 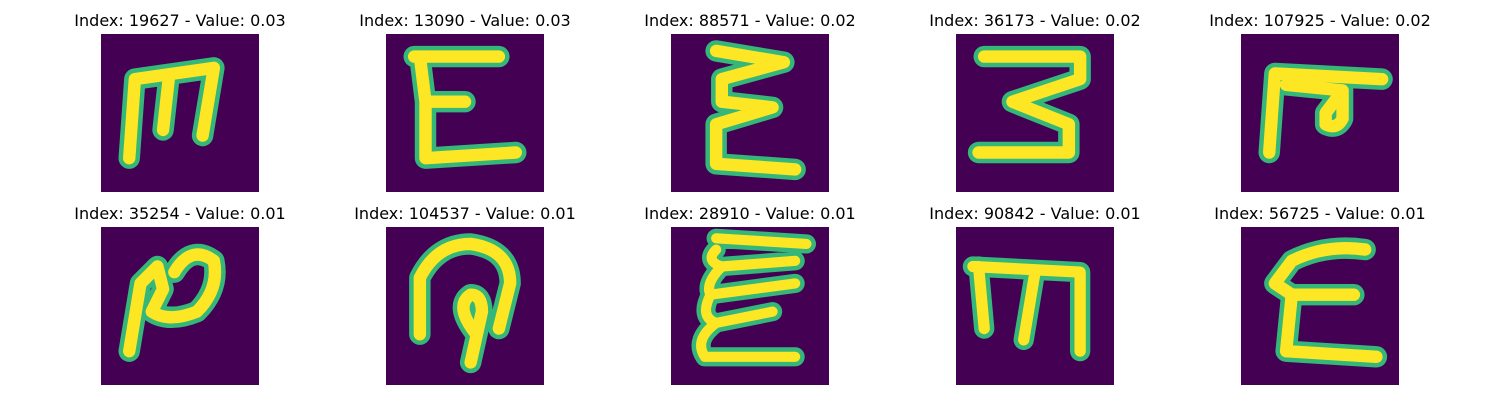 I want to click on panel-title: Index: 90842 - Value: 0.01, so click(x=1035, y=213).